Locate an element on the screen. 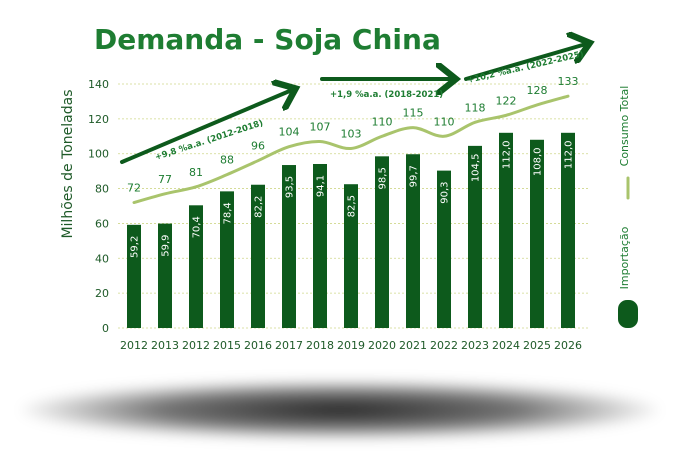 This screenshot has height=460, width=680. x-tick-label: 2026 is located at coordinates (568, 345).